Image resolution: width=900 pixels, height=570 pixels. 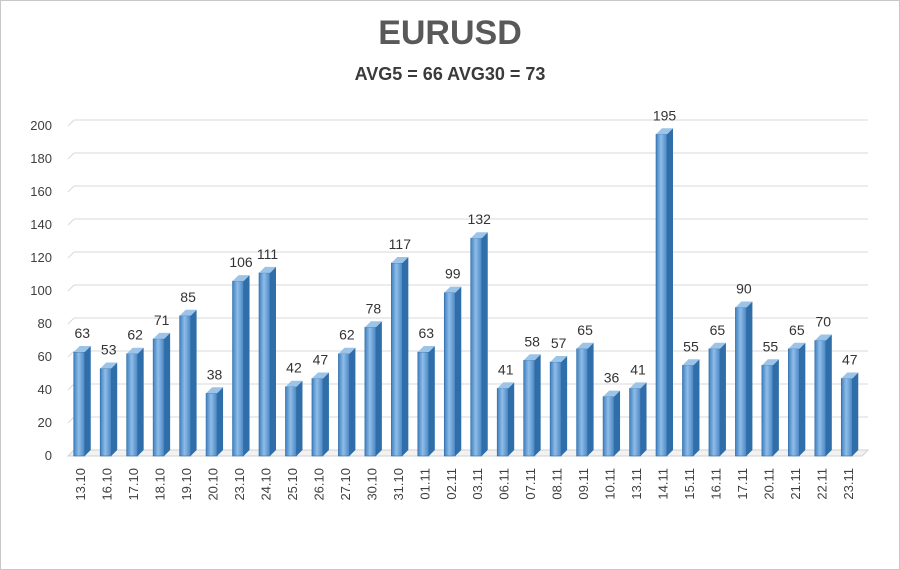 What do you see at coordinates (530, 484) in the screenshot?
I see `x-tick-label: 07.11` at bounding box center [530, 484].